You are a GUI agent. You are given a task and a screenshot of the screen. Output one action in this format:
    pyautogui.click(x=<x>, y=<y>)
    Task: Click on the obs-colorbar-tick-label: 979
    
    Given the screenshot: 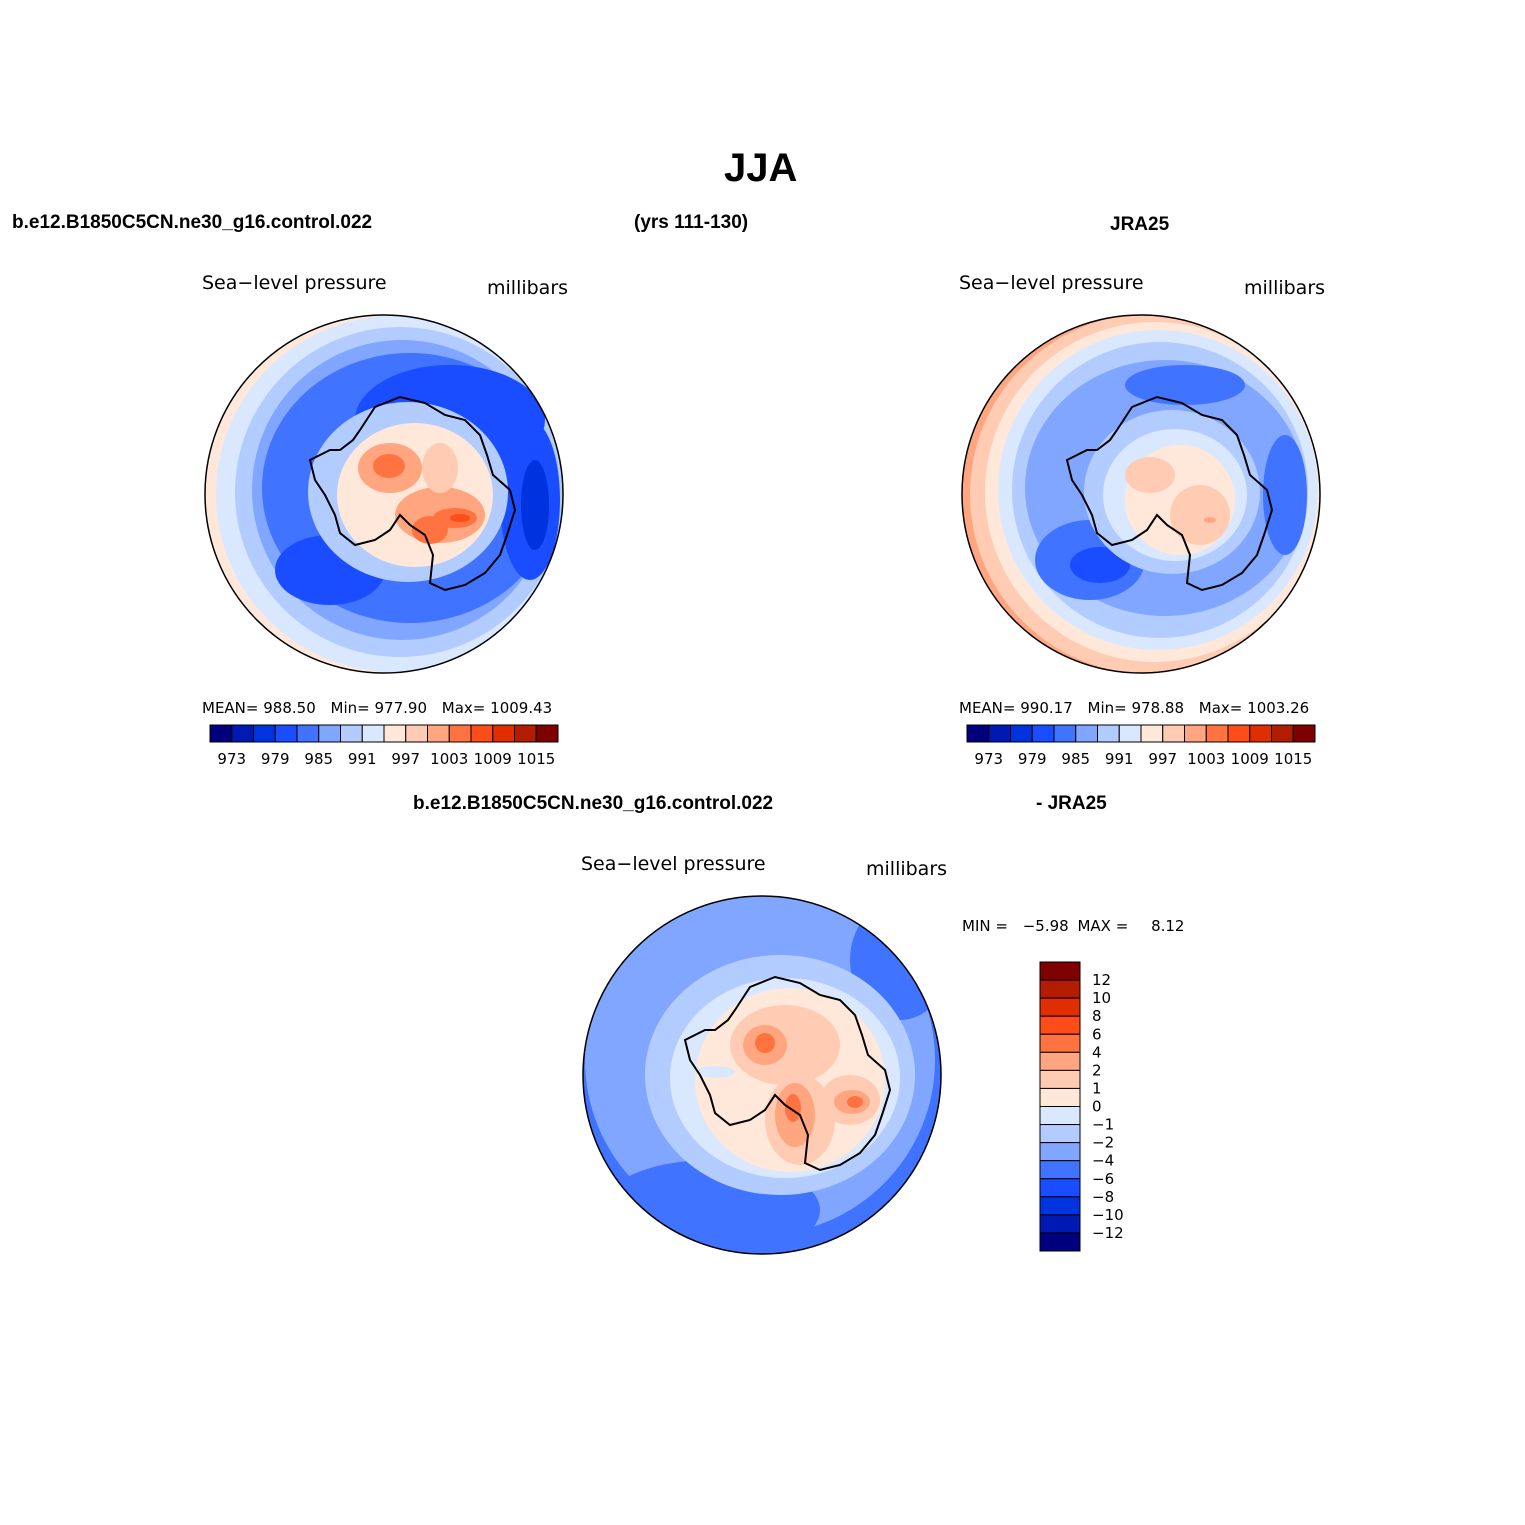 What is the action you would take?
    pyautogui.click(x=1032, y=759)
    